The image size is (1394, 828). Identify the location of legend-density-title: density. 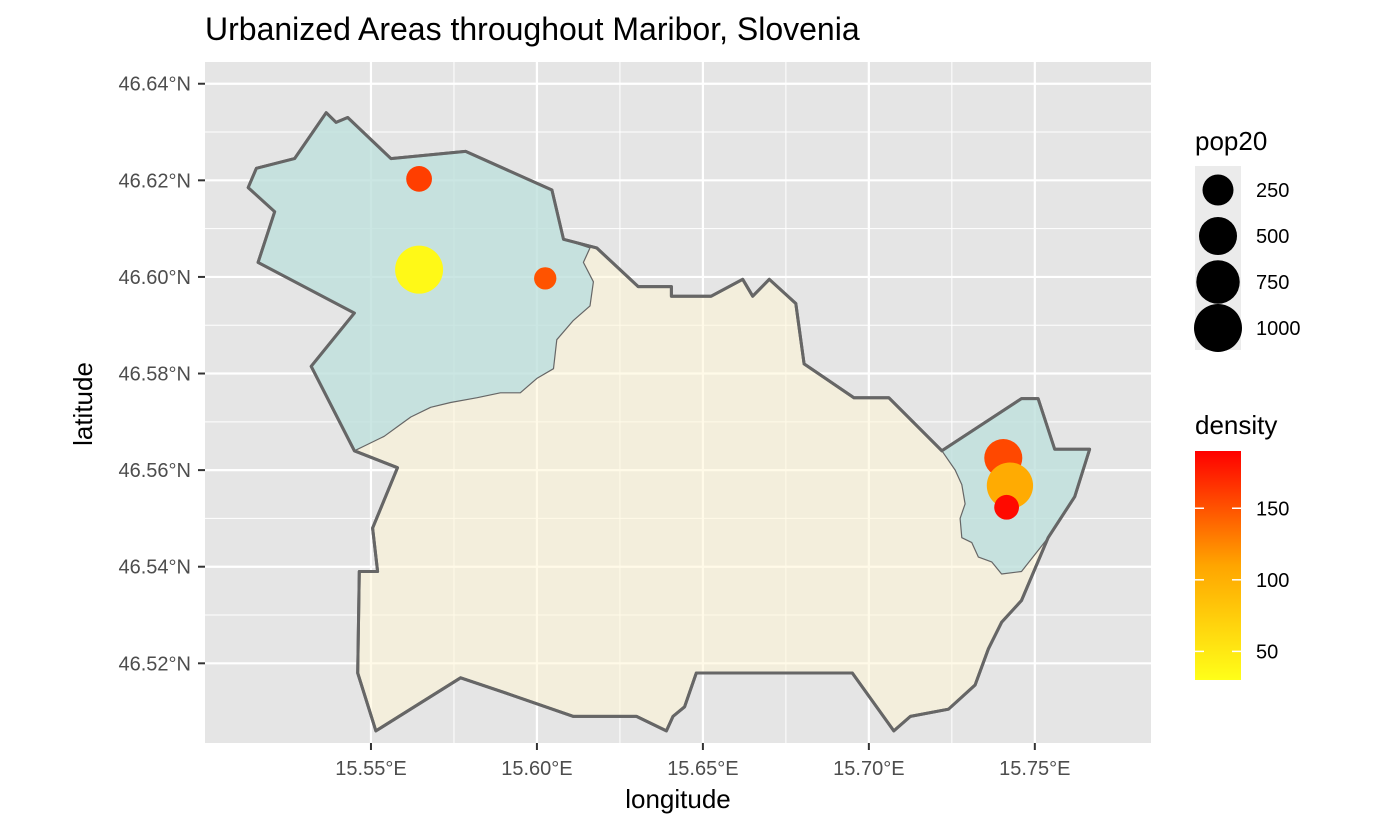
(1236, 425).